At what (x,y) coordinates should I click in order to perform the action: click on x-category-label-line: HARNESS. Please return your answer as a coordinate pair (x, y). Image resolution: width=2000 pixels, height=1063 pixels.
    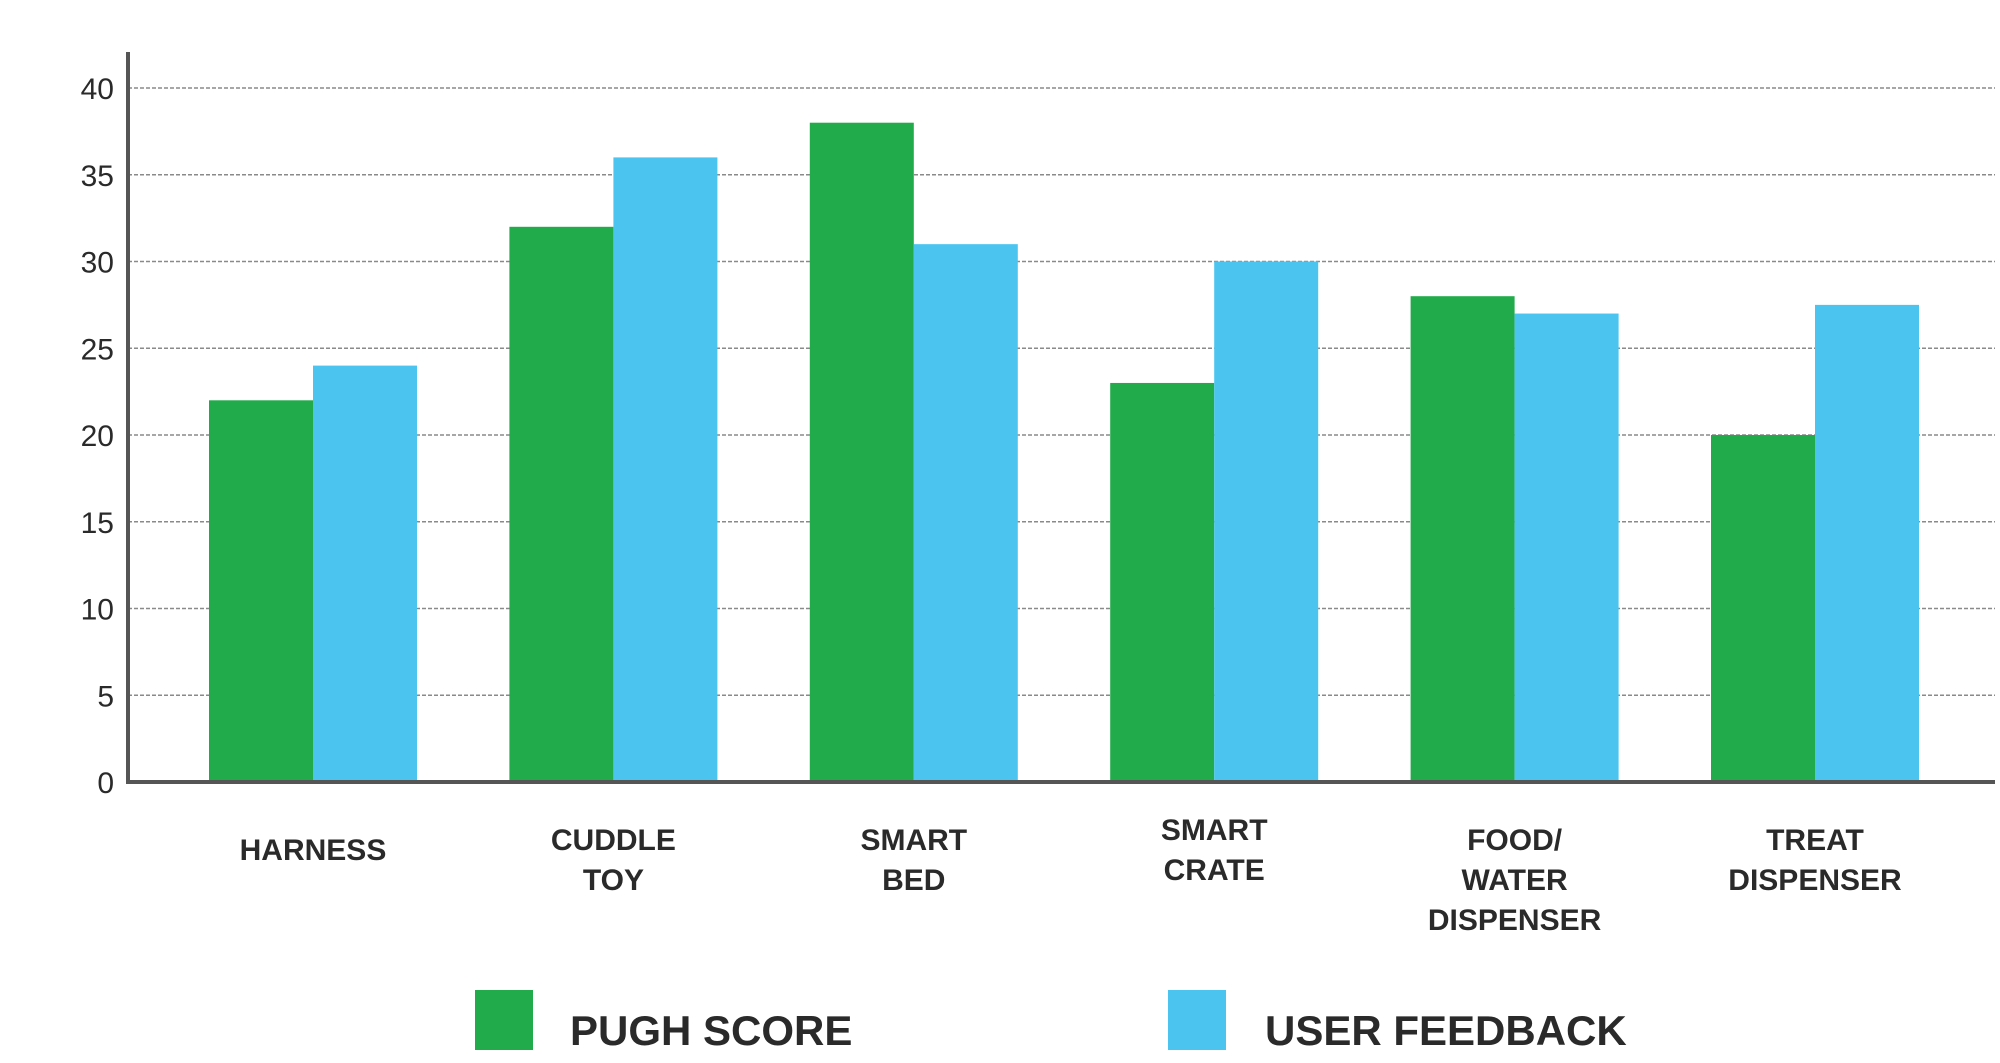
    Looking at the image, I should click on (313, 850).